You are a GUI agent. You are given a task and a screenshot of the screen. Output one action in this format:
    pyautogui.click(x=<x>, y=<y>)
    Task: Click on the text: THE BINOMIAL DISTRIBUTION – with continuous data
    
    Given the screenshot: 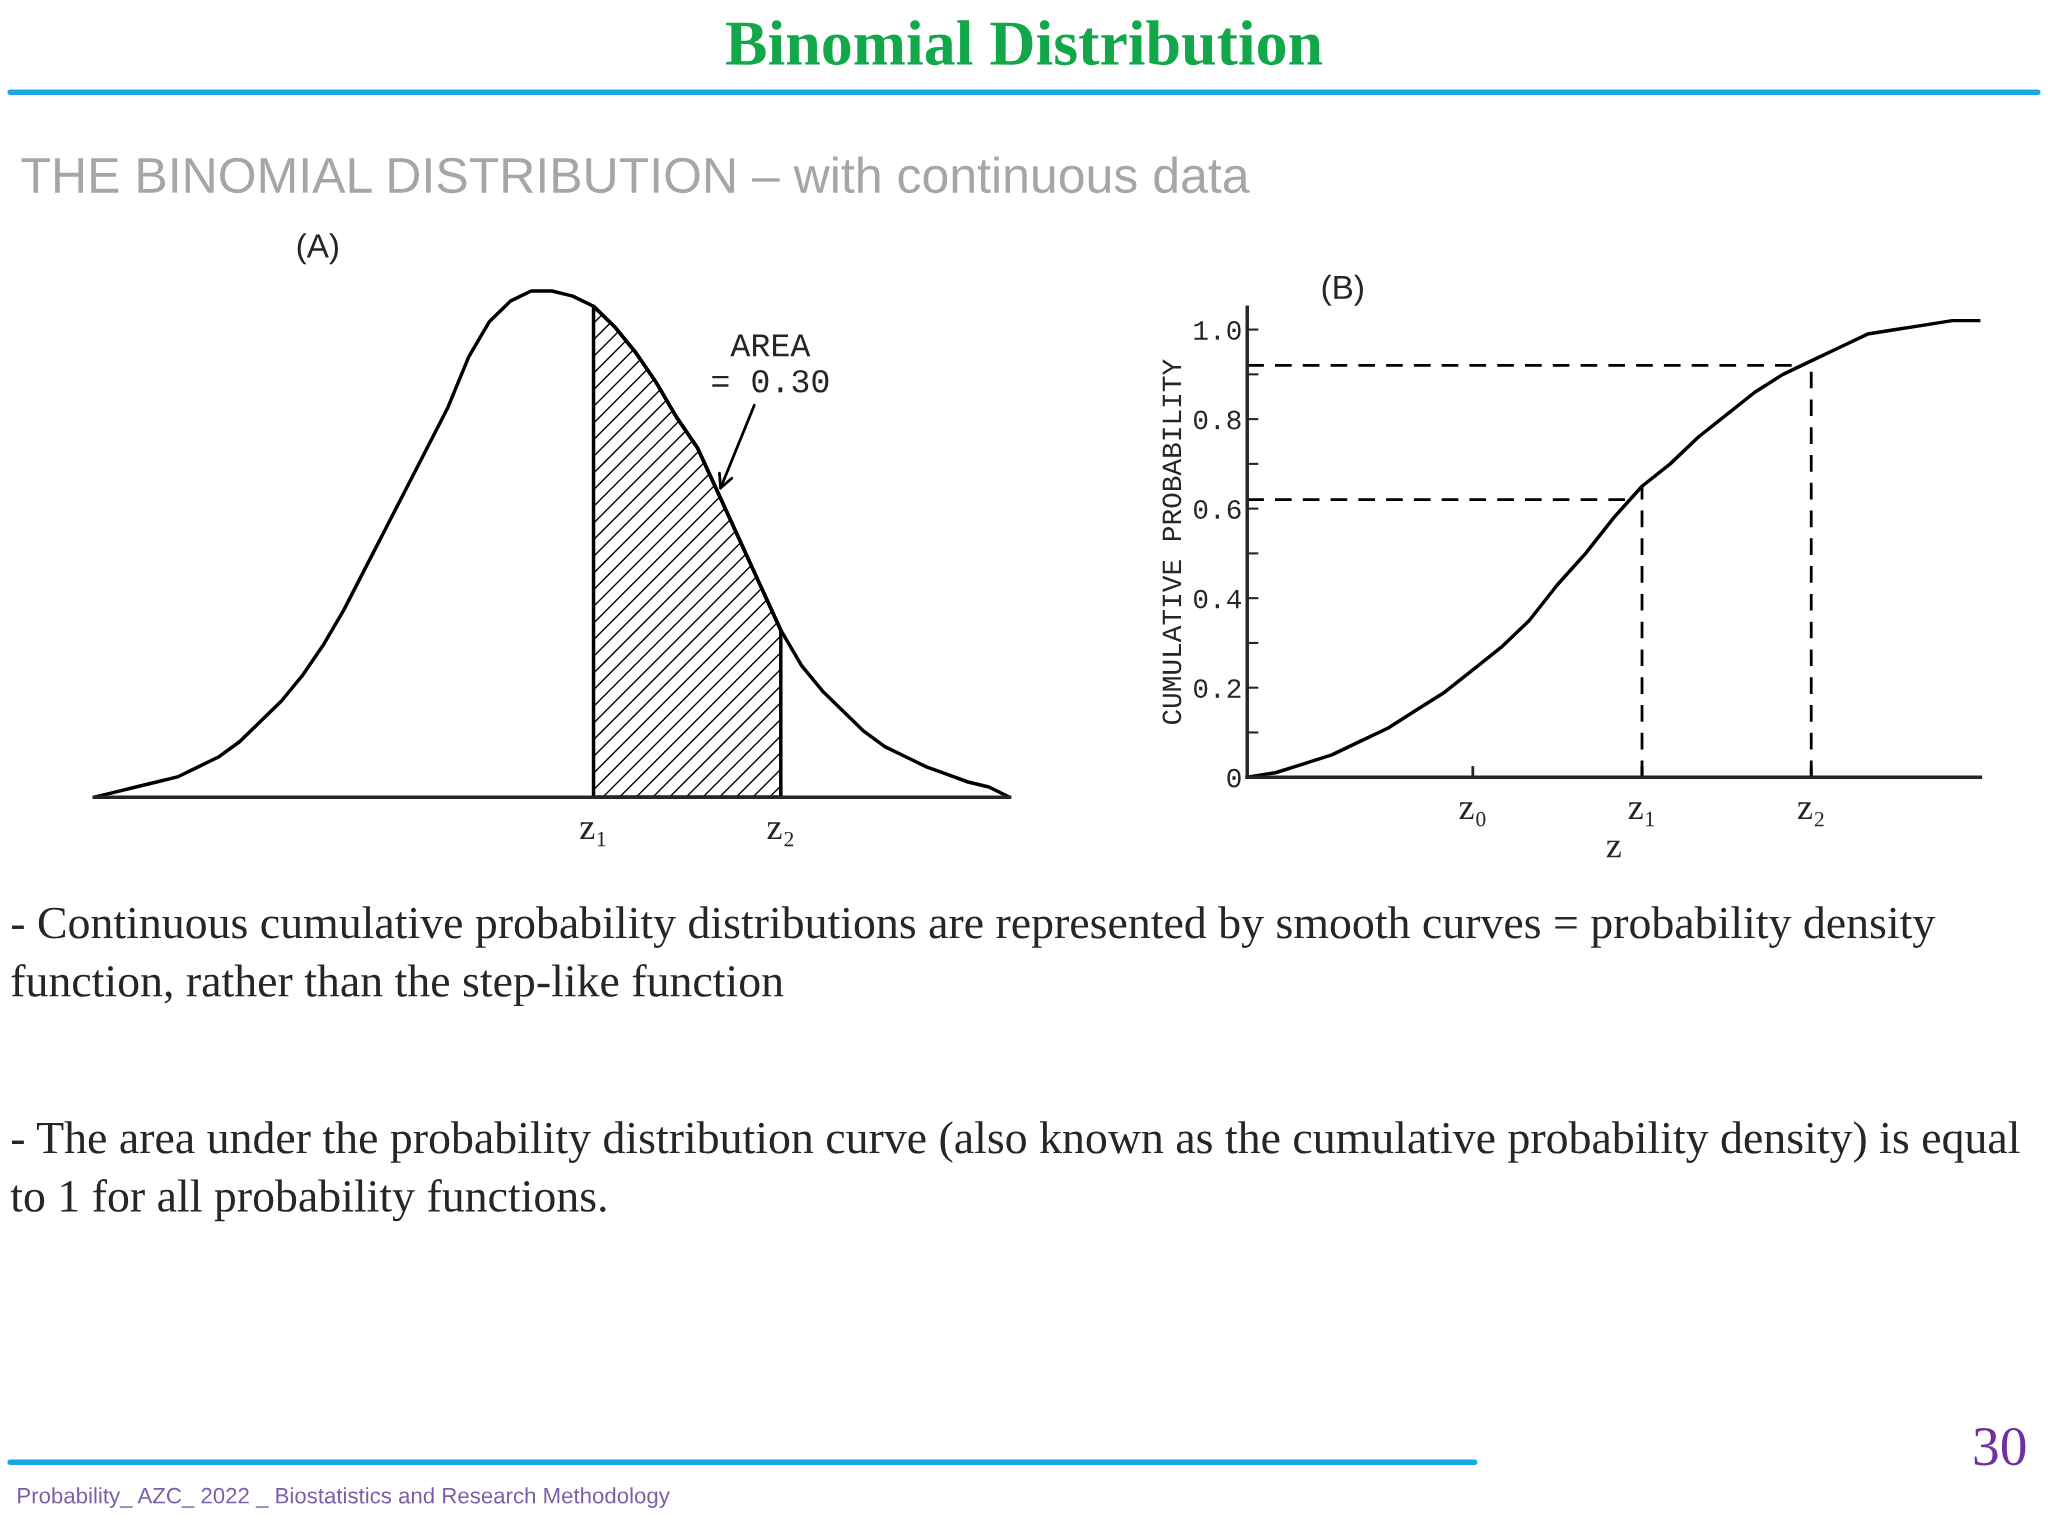 What is the action you would take?
    pyautogui.click(x=635, y=175)
    